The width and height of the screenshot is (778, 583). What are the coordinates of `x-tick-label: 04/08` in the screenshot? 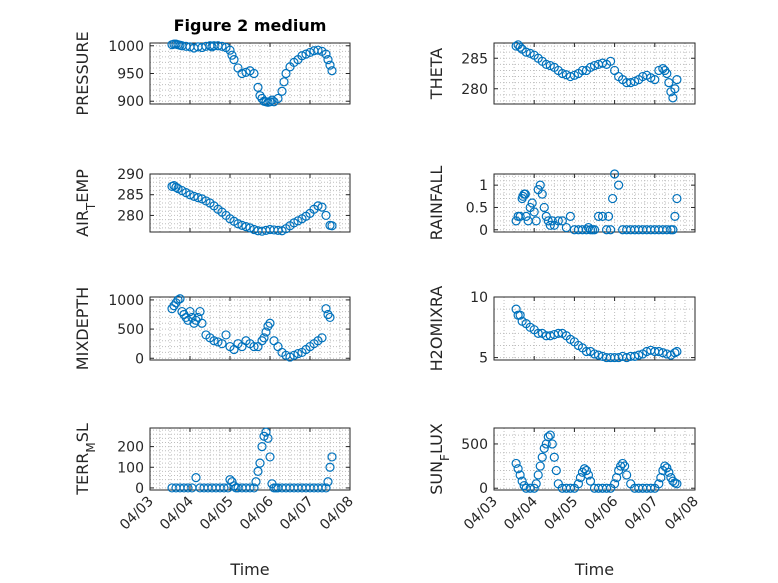 It's located at (682, 514).